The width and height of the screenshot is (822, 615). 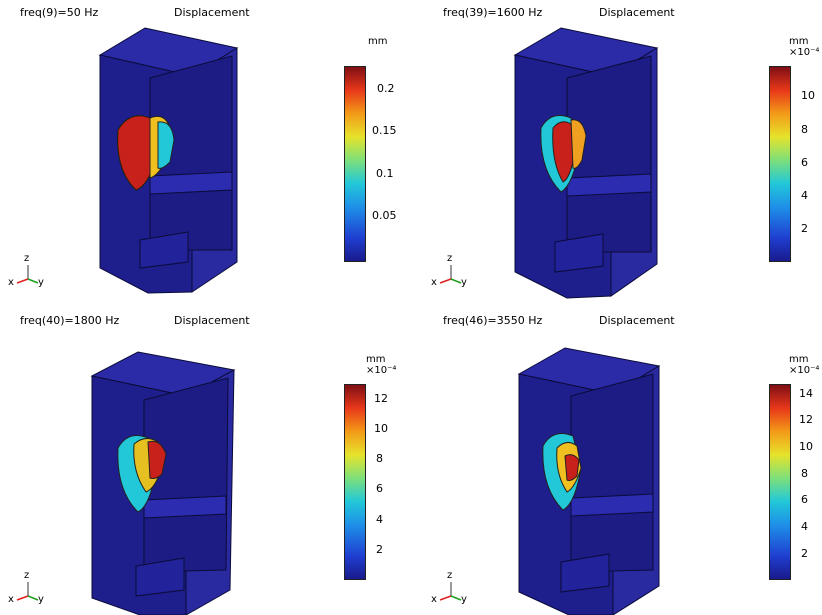 I want to click on frequency-label: freq(39)=1600 Hz, so click(x=493, y=12).